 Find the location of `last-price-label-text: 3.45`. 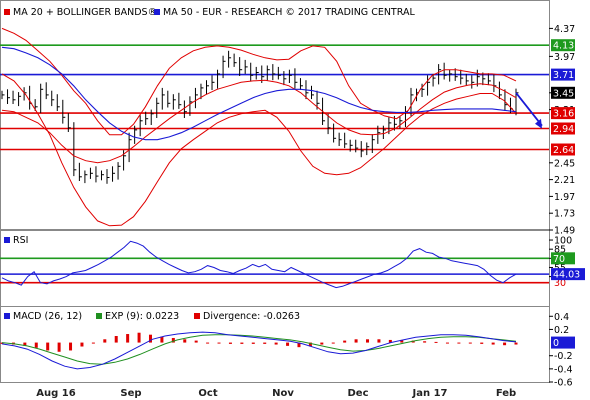

last-price-label-text: 3.45 is located at coordinates (563, 93).